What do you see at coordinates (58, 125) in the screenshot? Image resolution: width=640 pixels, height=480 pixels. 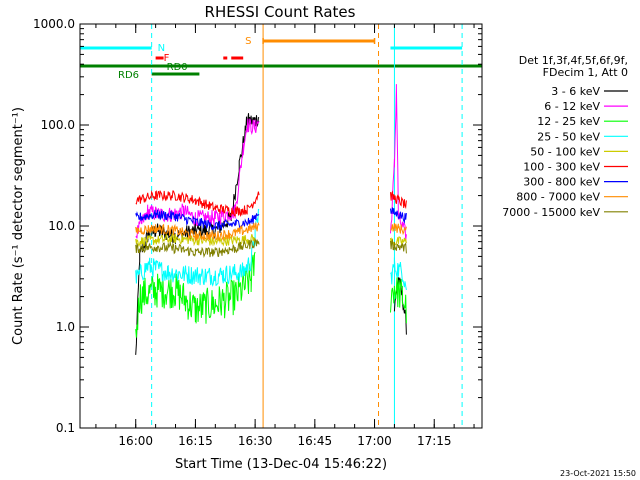 I see `y-tick-label: 100.0` at bounding box center [58, 125].